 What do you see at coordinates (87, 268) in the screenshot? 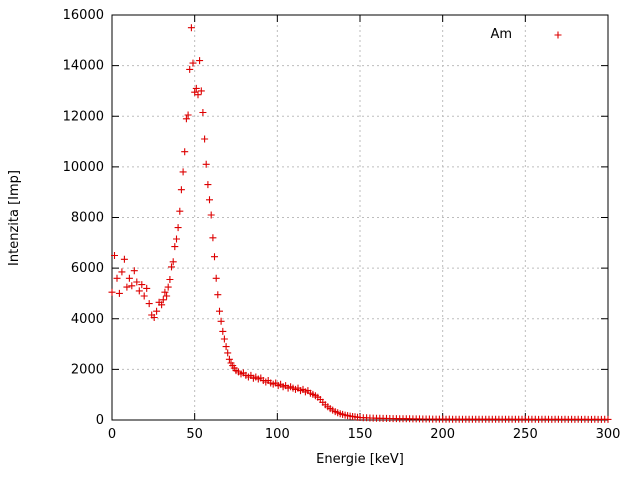
I see `svg-text: 6000` at bounding box center [87, 268].